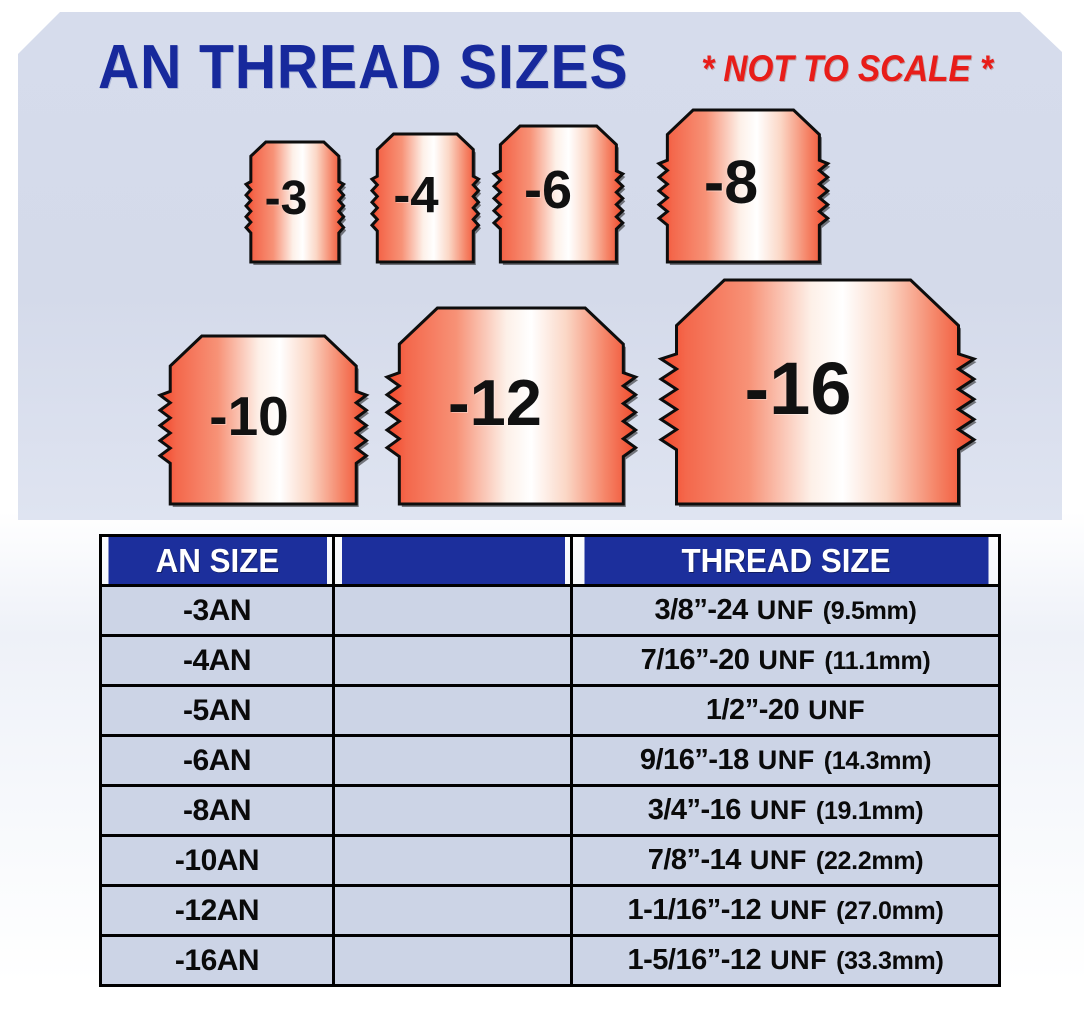  Describe the element at coordinates (294, 201) in the screenshot. I see `fitting-minus3: -3` at that location.